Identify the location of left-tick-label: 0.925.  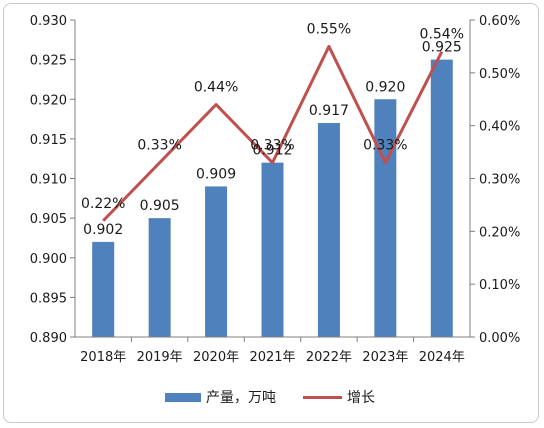
(48, 61).